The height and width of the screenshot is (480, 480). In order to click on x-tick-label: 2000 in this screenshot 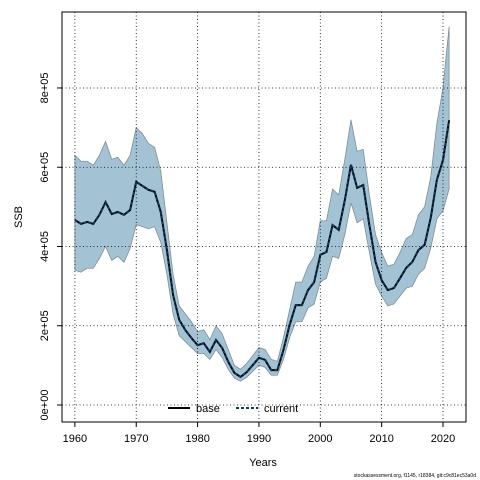, I will do `click(320, 439)`.